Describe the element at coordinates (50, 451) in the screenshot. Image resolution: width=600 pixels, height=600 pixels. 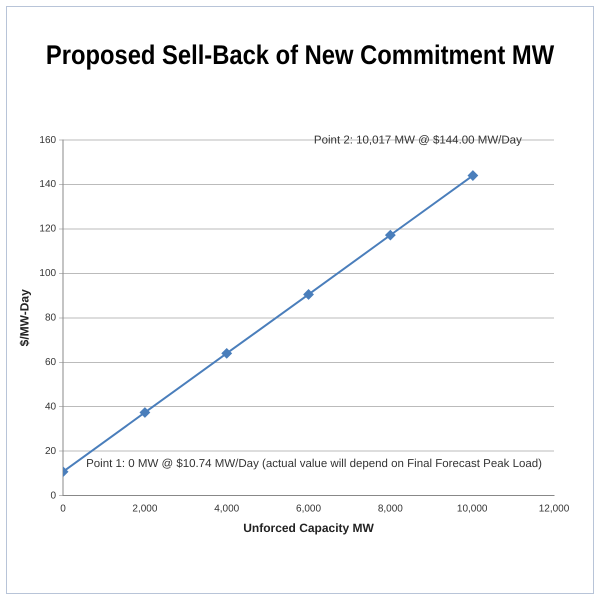
I see `y-tick-label: 20` at that location.